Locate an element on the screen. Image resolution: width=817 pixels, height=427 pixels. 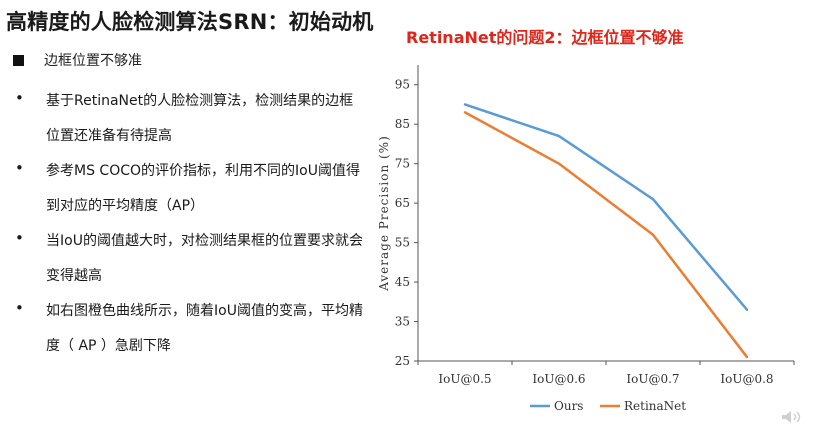
y-tick-label: 75 is located at coordinates (402, 164).